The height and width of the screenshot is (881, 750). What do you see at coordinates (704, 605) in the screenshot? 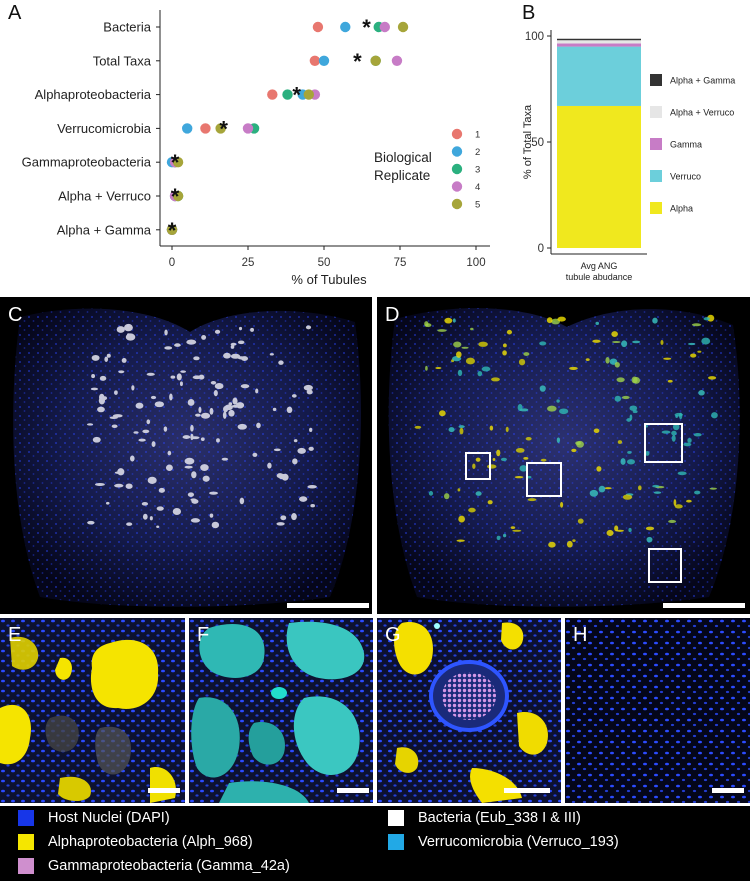
I see `scale-bar-d` at bounding box center [704, 605].